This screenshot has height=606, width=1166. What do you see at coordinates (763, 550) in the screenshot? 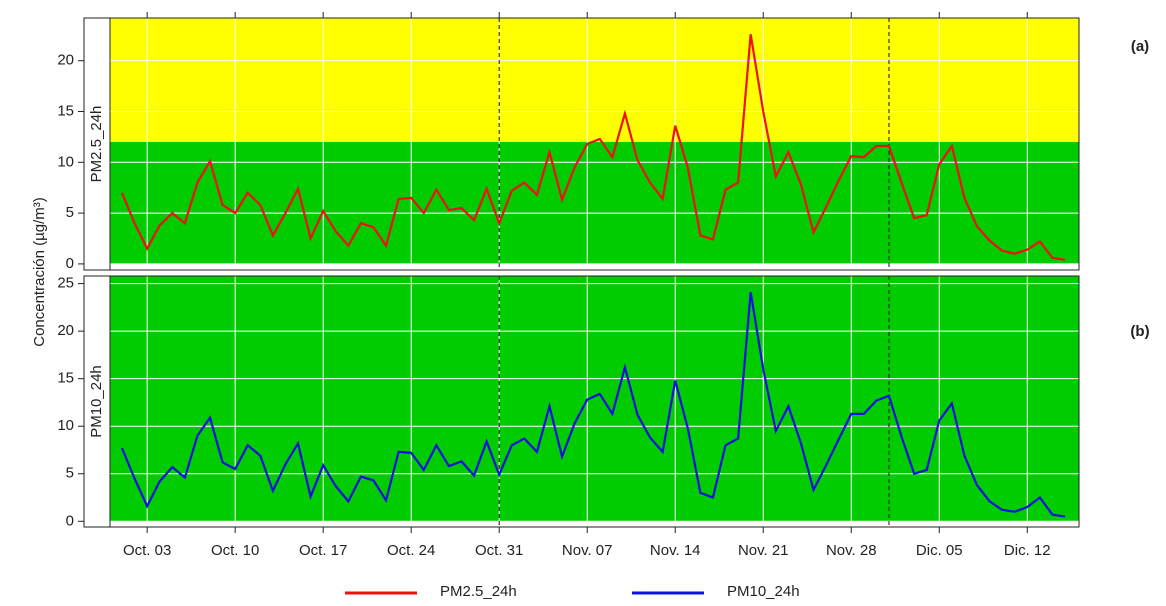
I see `x-tick-label: Nov. 21` at bounding box center [763, 550].